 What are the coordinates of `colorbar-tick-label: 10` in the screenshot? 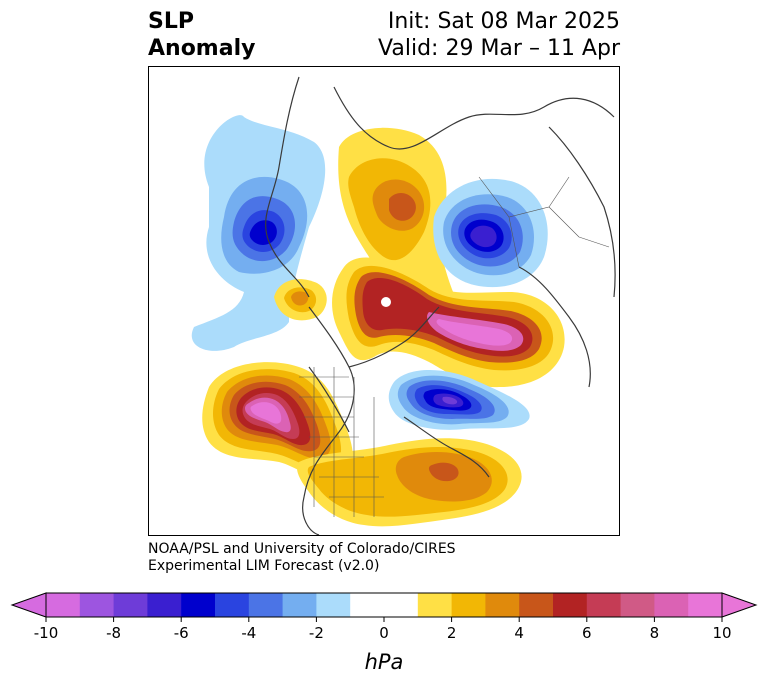 It's located at (721, 633).